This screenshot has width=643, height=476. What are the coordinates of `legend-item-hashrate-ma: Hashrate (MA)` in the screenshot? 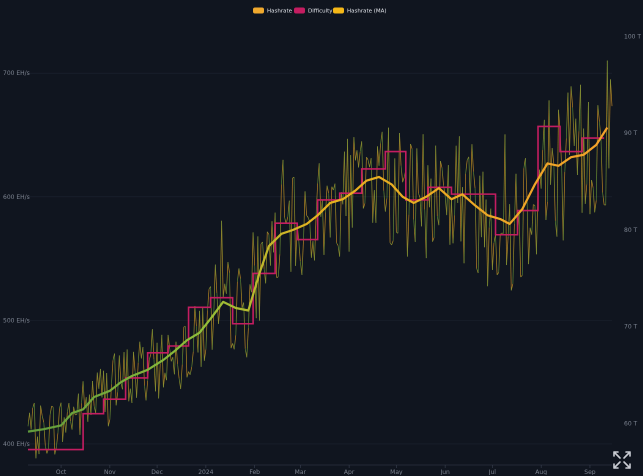 It's located at (360, 11).